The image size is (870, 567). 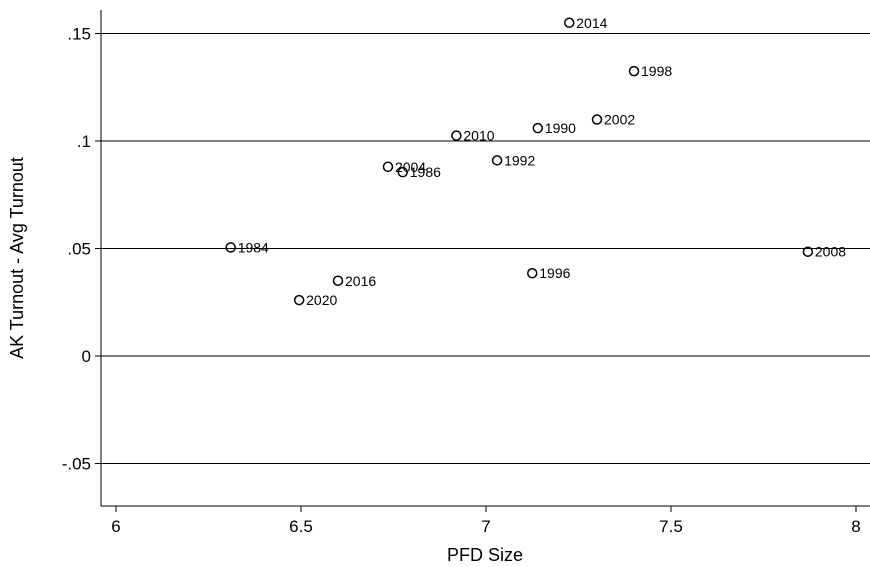 What do you see at coordinates (560, 128) in the screenshot?
I see `data-point-label: 1990` at bounding box center [560, 128].